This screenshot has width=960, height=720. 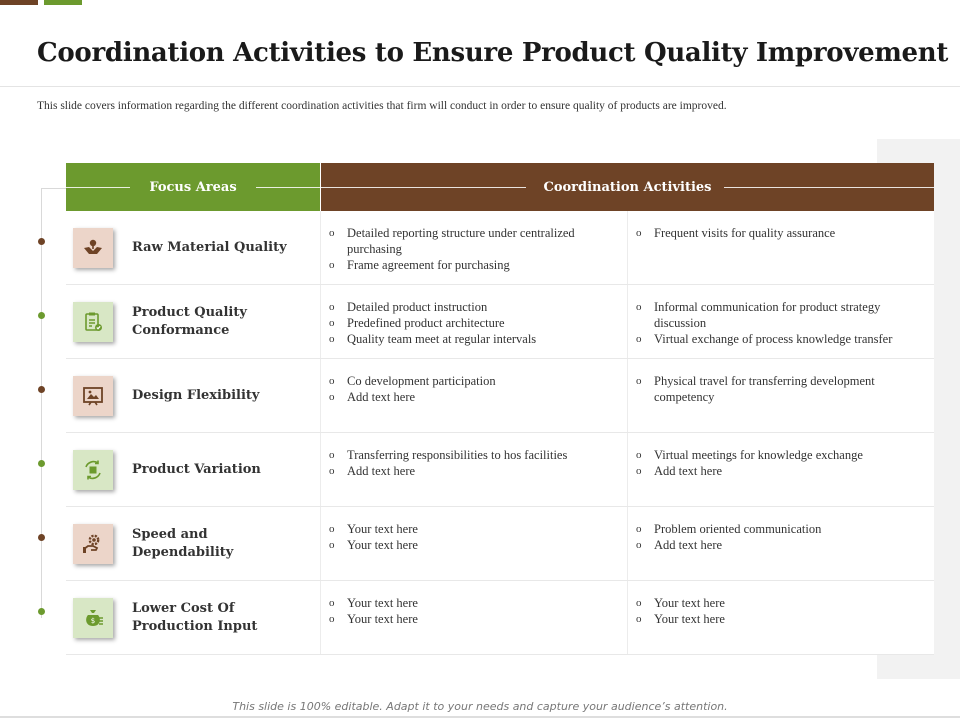 I want to click on activity-text: Problem oriented communication, so click(x=738, y=529).